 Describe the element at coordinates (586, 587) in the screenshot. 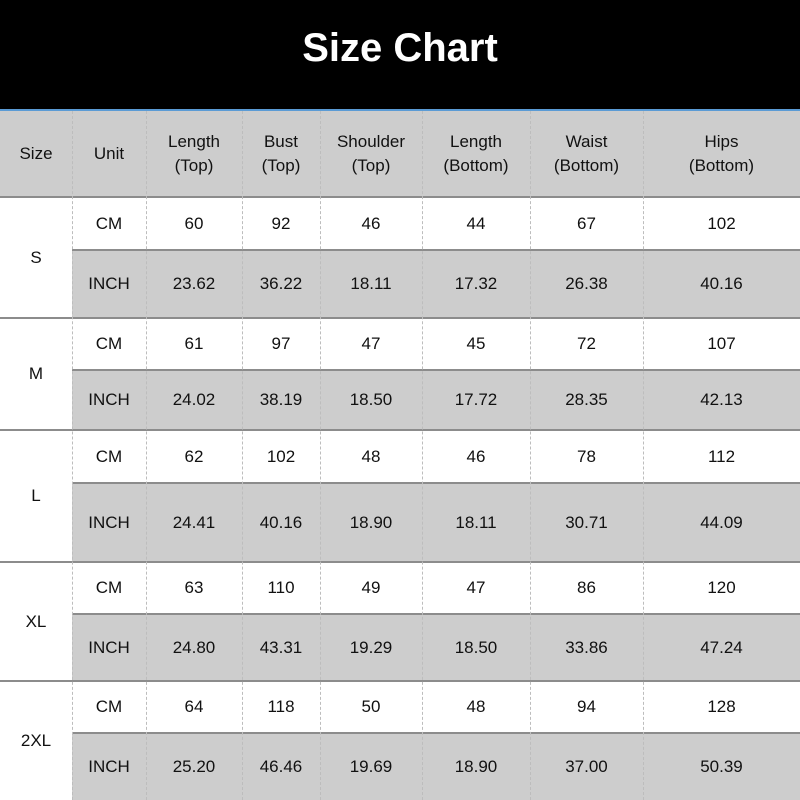

I see `cm-value: 86` at that location.